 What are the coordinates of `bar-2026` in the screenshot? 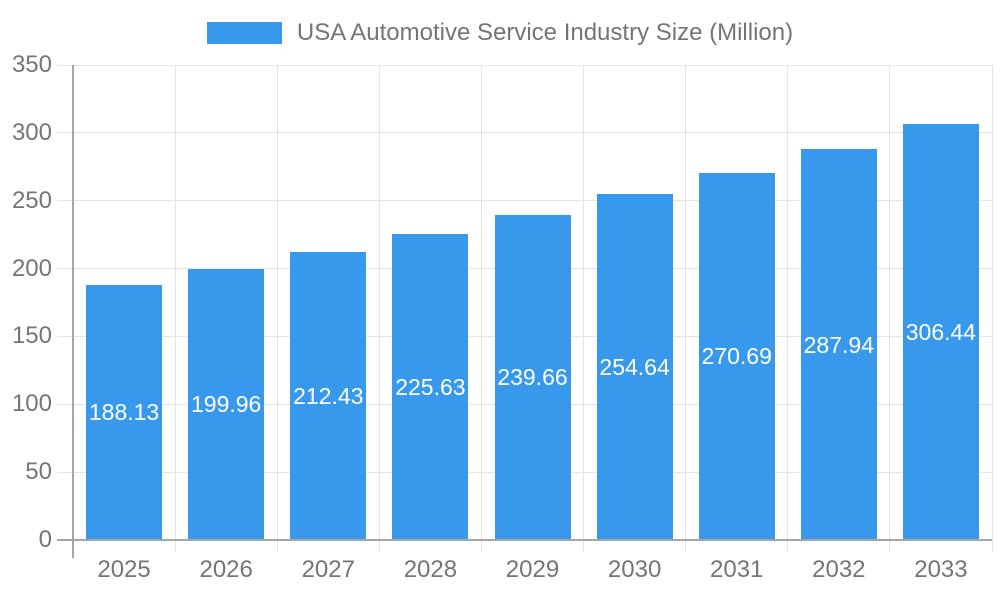 It's located at (226, 404).